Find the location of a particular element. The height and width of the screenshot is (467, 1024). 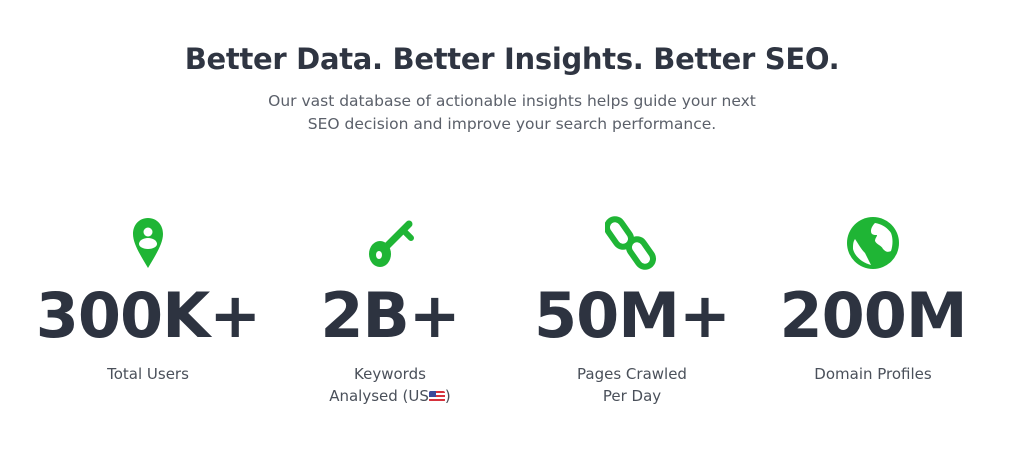

stat-label: Total Users is located at coordinates (148, 374).